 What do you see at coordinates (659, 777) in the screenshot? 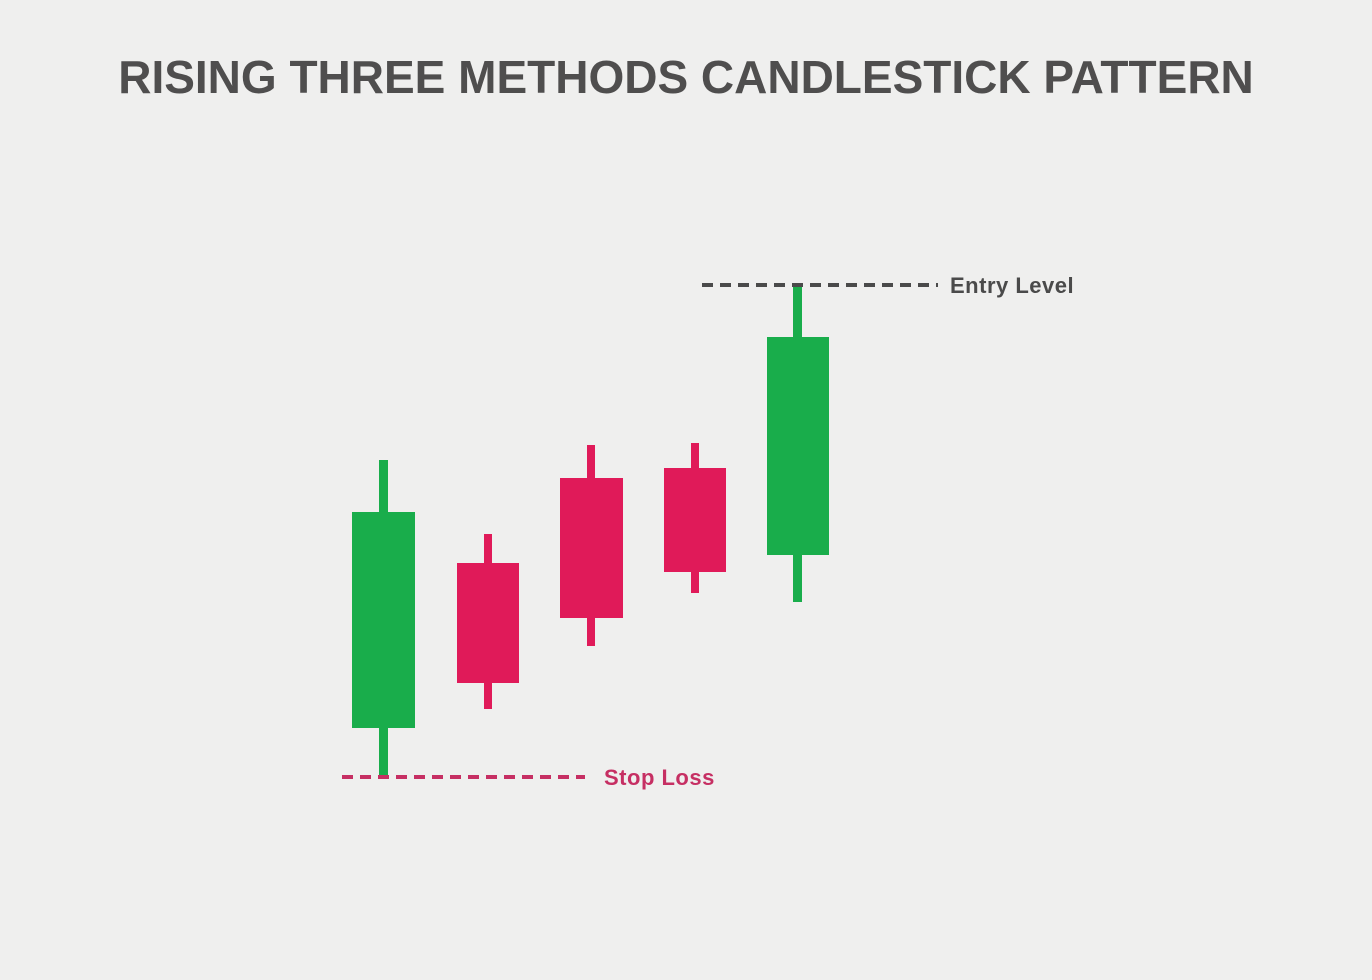
I see `stop-loss-label: Stop Loss` at bounding box center [659, 777].